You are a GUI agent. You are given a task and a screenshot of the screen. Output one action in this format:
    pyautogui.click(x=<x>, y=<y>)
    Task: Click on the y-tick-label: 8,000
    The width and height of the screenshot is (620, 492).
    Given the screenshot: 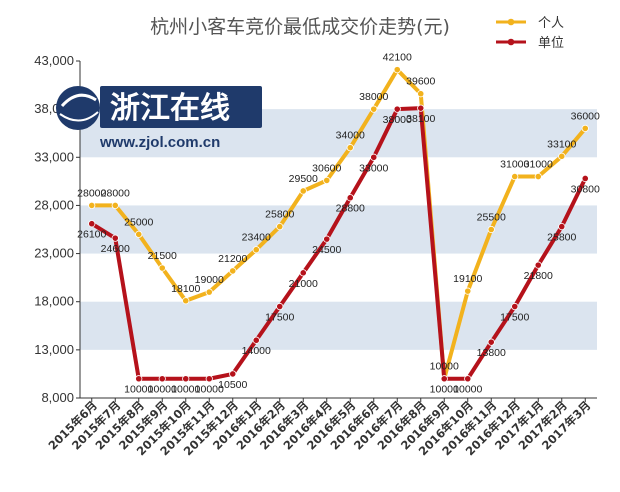 What is the action you would take?
    pyautogui.click(x=57, y=397)
    